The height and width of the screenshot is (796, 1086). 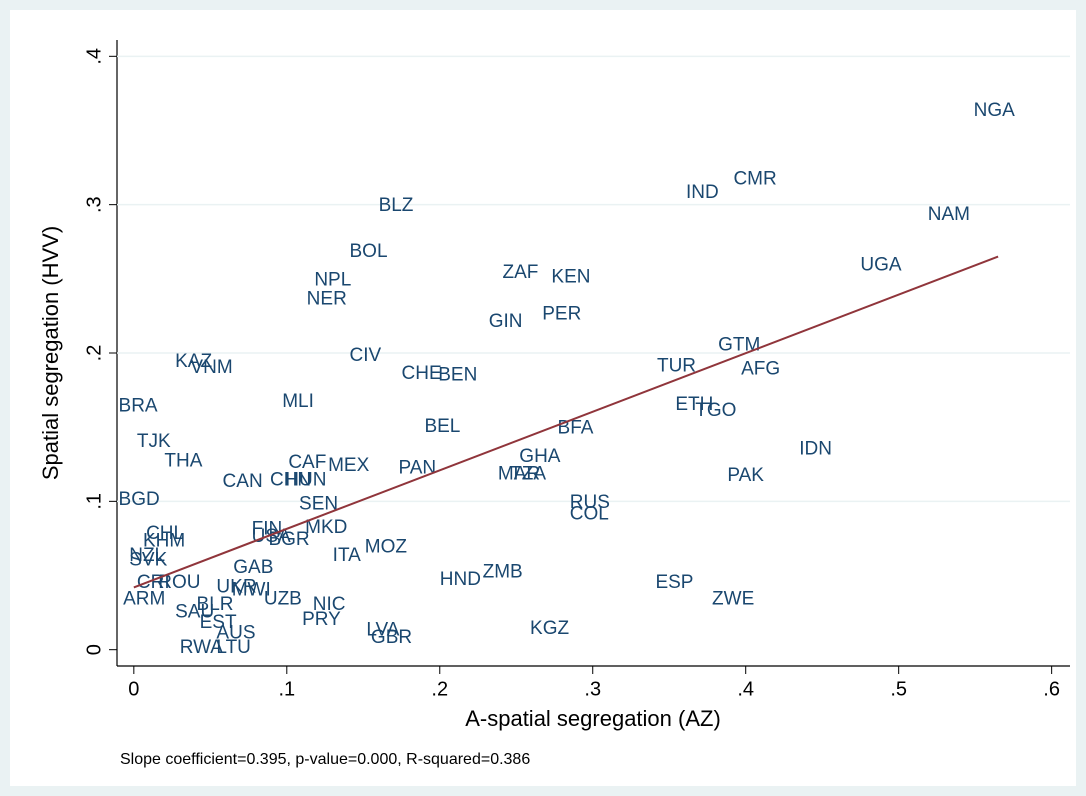 I want to click on country-label: NPL, so click(x=332, y=279).